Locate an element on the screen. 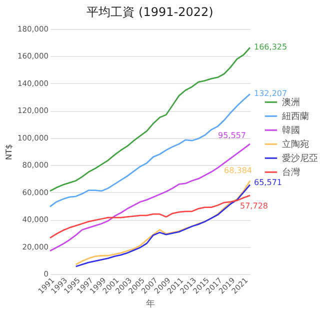 This screenshot has height=320, width=320. data-label: 65,571 is located at coordinates (268, 182).